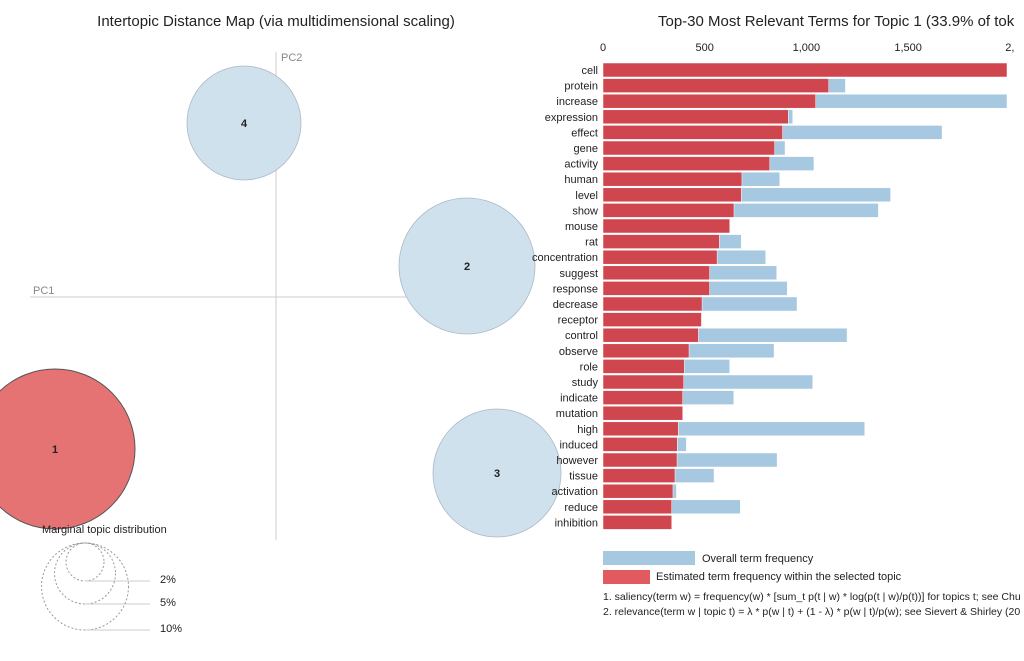  Describe the element at coordinates (578, 274) in the screenshot. I see `term-label: suggest` at that location.